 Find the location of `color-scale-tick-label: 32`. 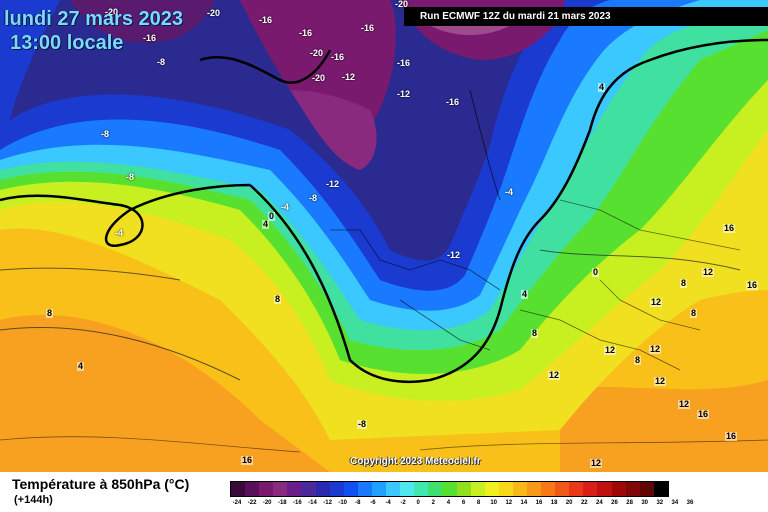

color-scale-tick-label: 32 is located at coordinates (660, 503).